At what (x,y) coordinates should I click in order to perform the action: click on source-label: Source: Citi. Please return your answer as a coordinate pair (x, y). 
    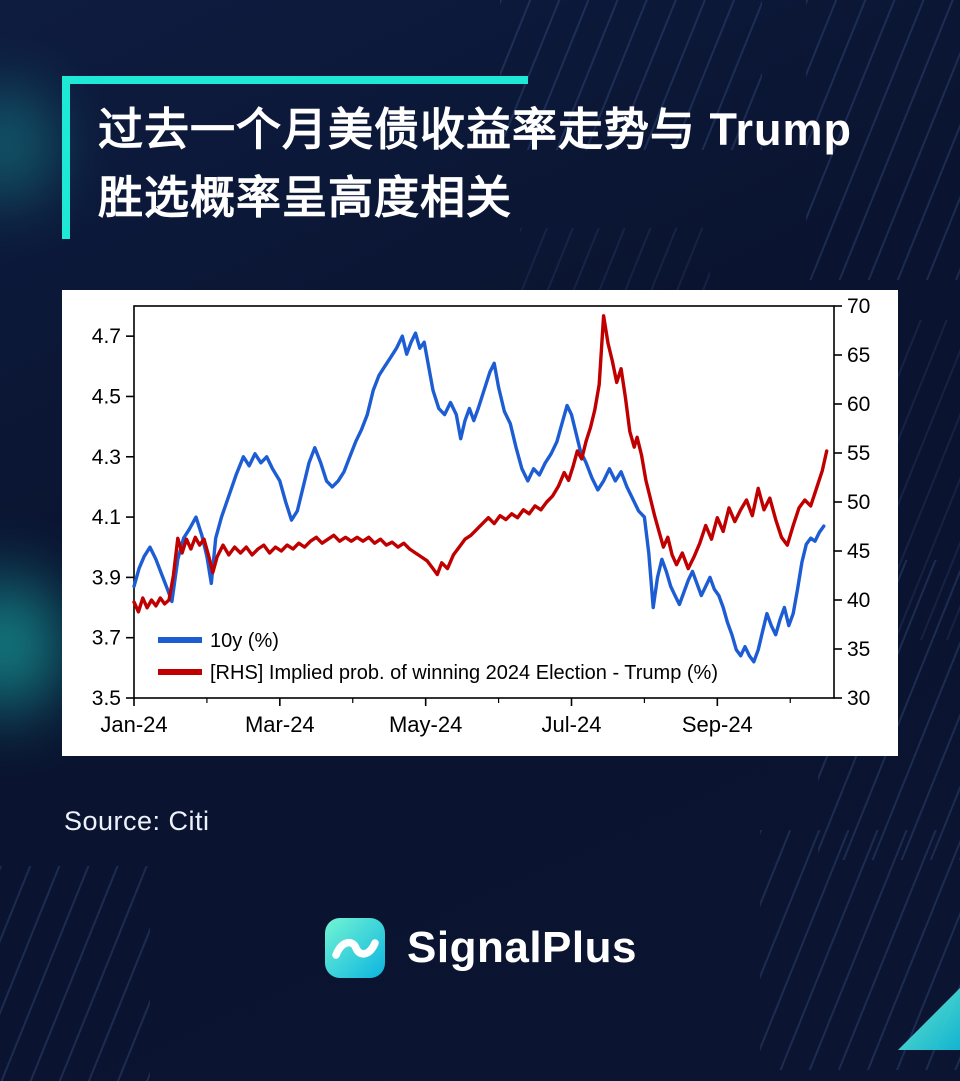
    Looking at the image, I should click on (137, 821).